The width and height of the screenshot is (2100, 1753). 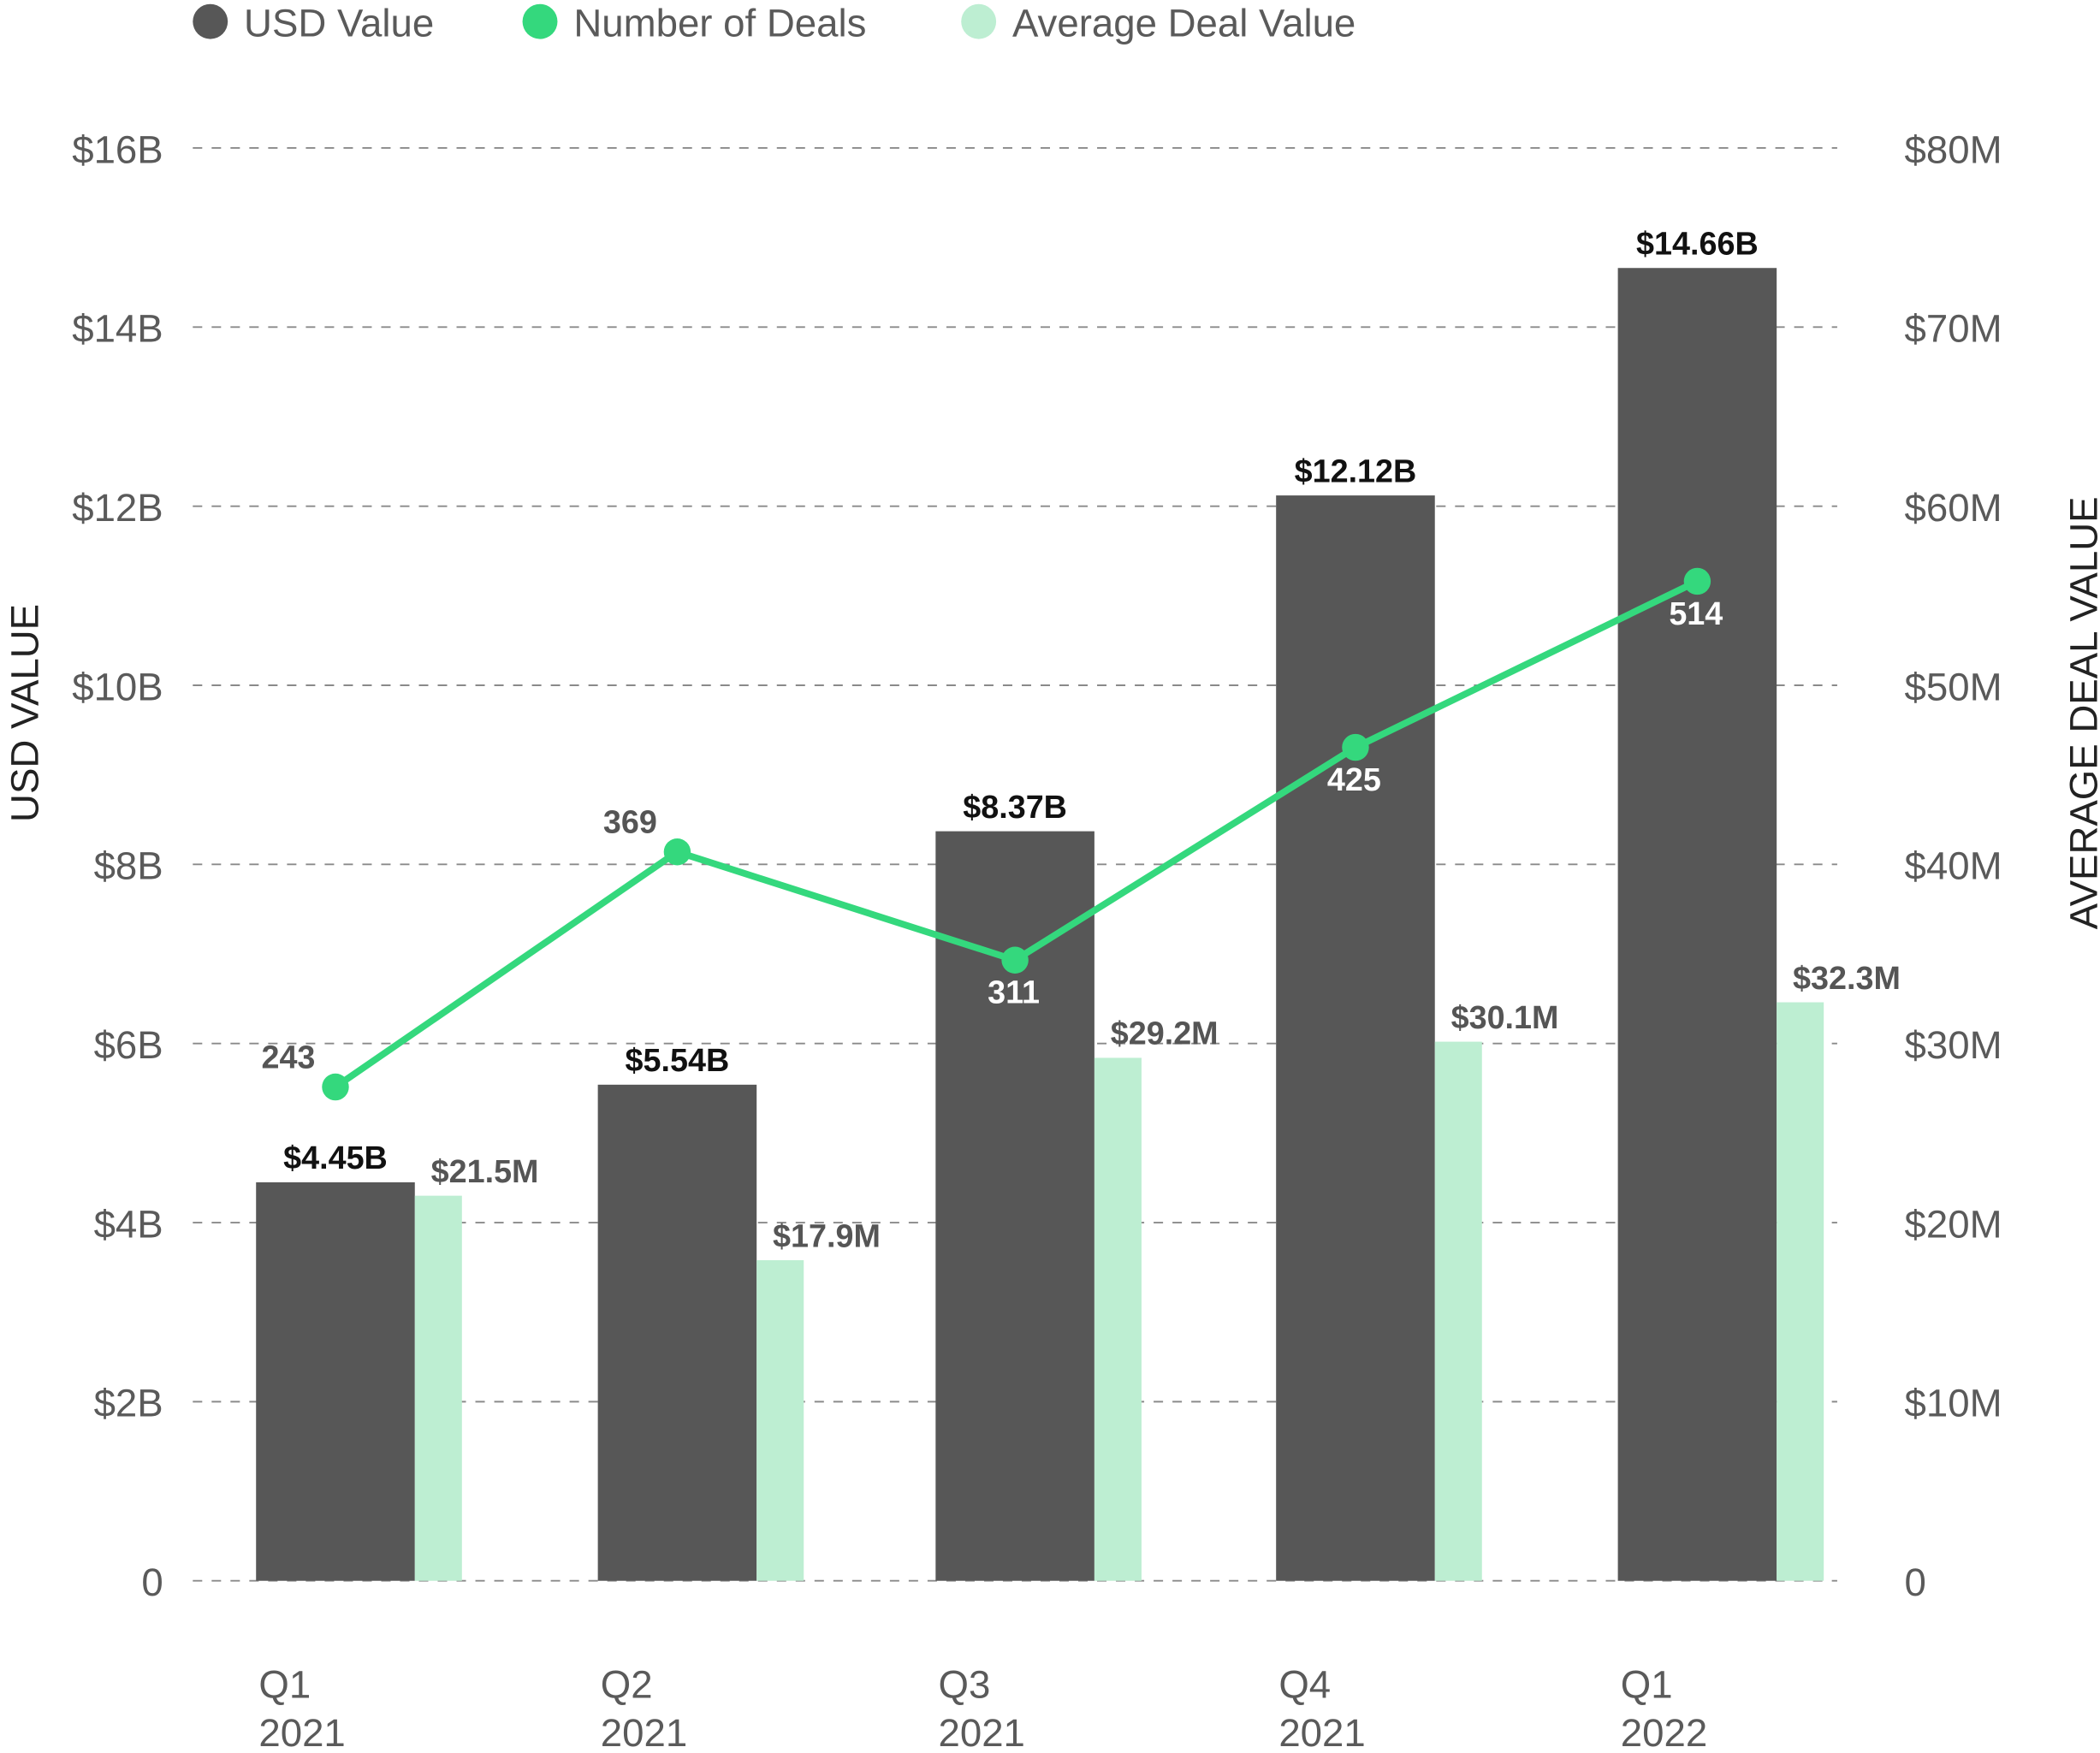 What do you see at coordinates (827, 1235) in the screenshot?
I see `average-deal-value-label: $17.9M` at bounding box center [827, 1235].